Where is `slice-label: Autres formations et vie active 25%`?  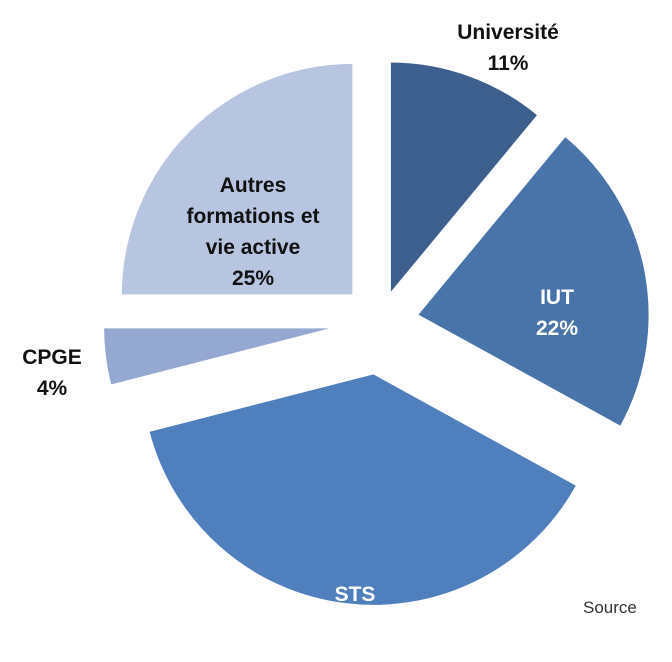 slice-label: Autres formations et vie active 25% is located at coordinates (253, 232).